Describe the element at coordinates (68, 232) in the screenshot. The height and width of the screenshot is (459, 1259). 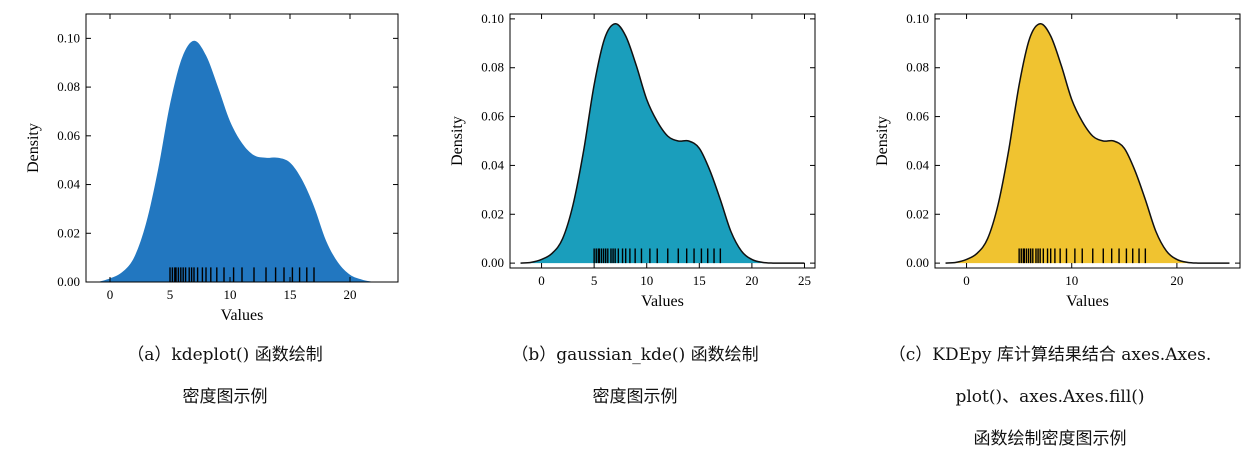
I see `chart-0-ytick-label-1: 0.02` at that location.